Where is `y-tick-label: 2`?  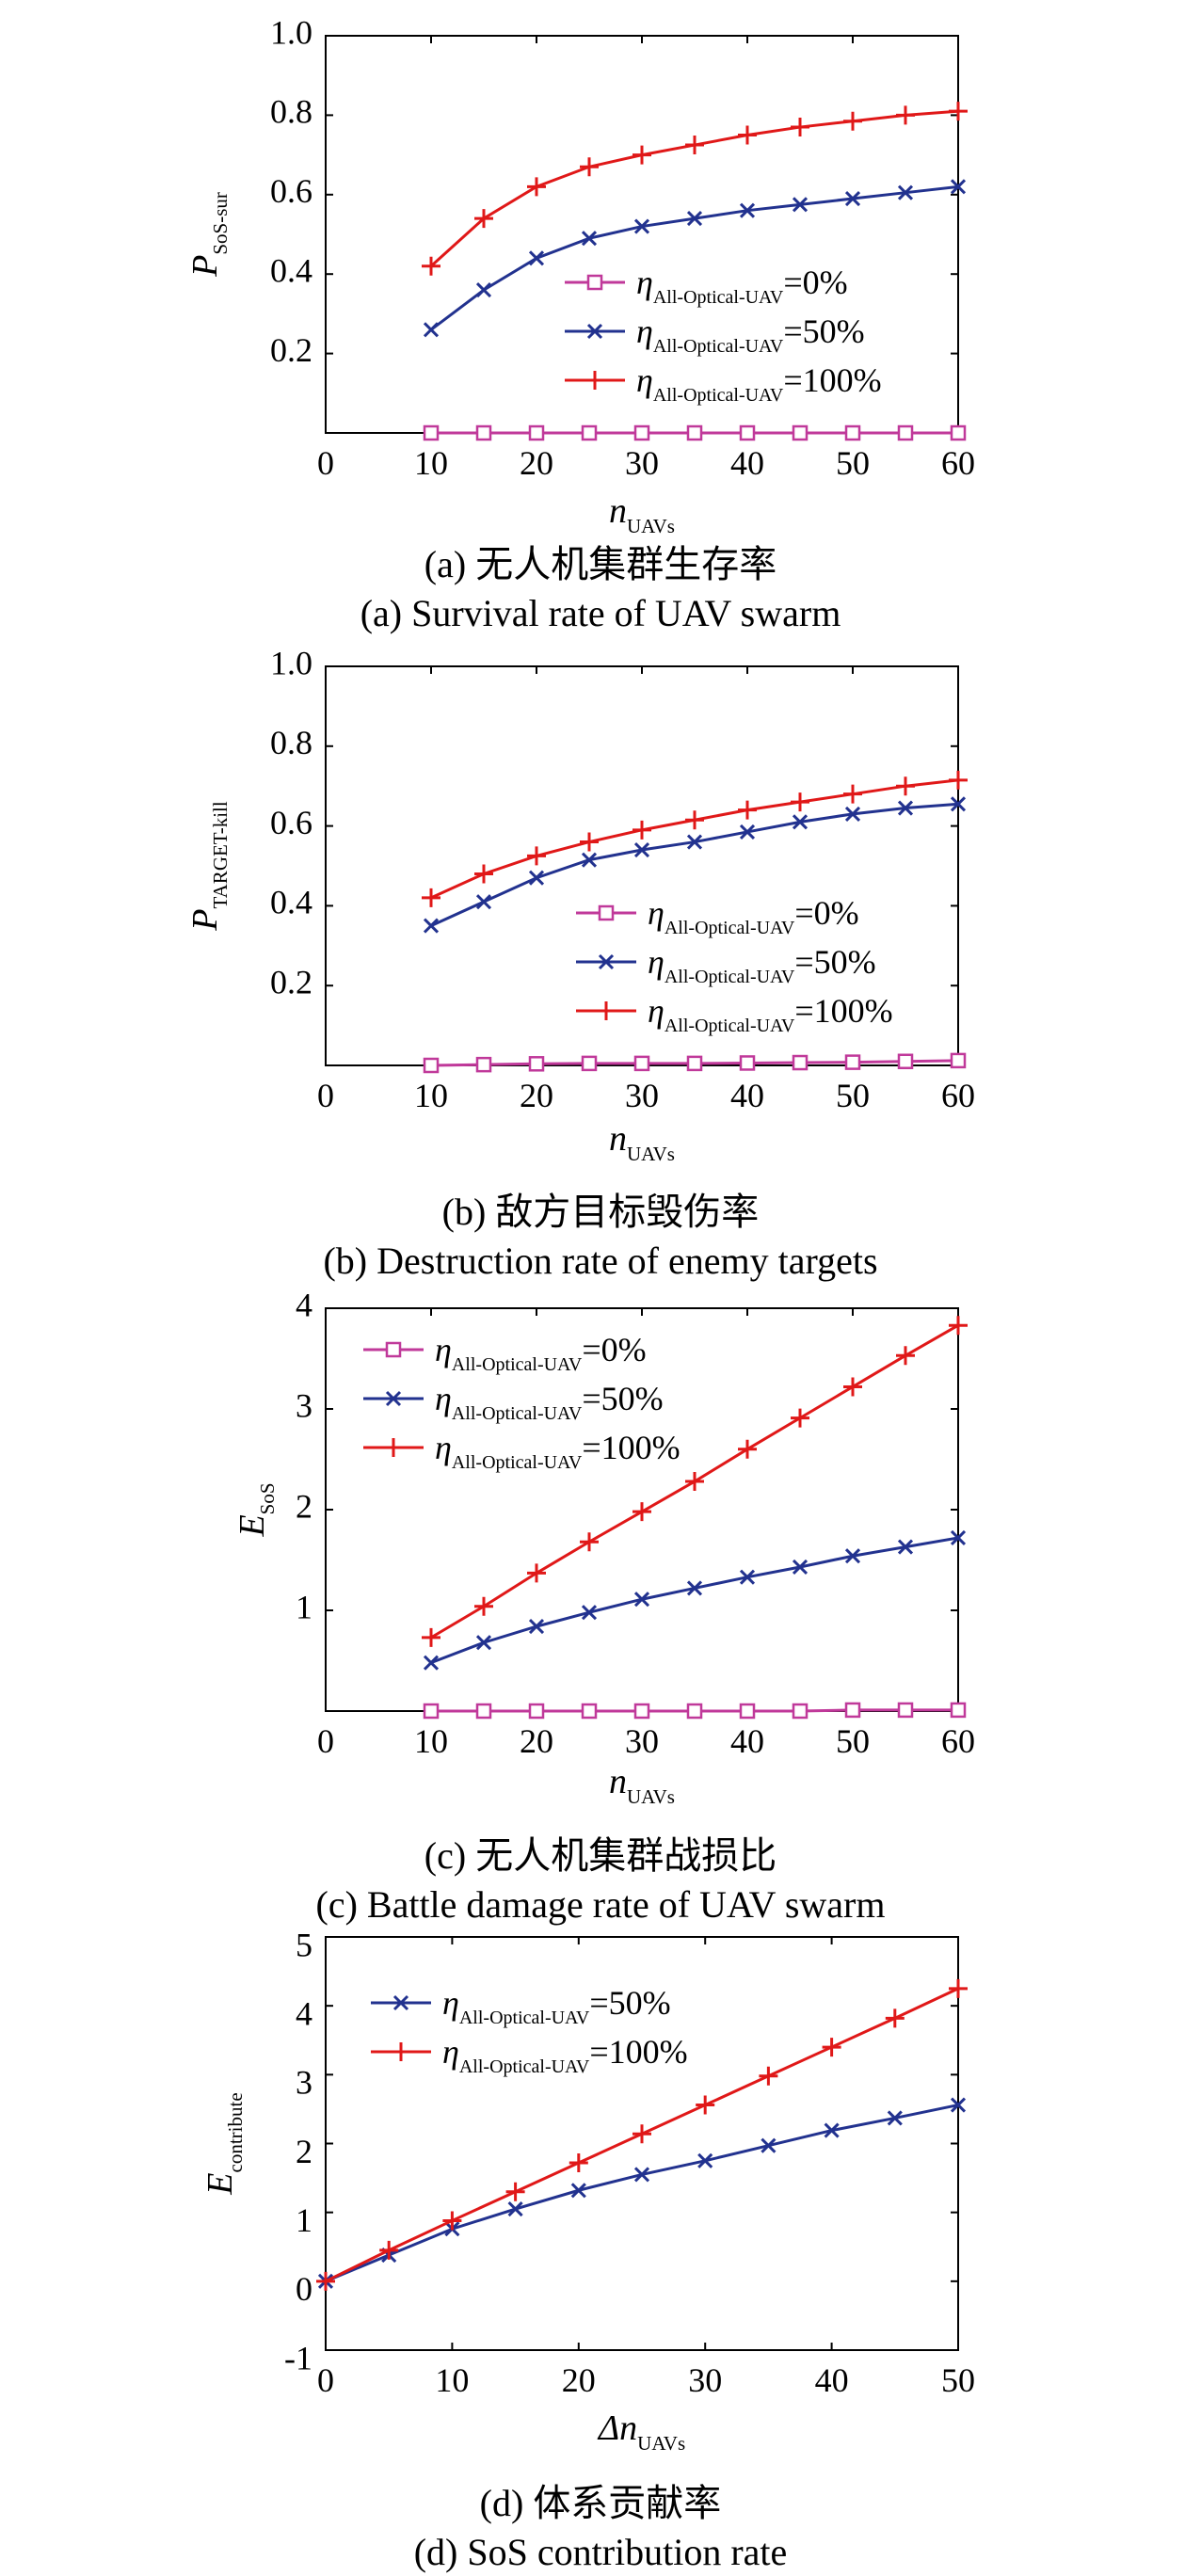 y-tick-label: 2 is located at coordinates (304, 2151).